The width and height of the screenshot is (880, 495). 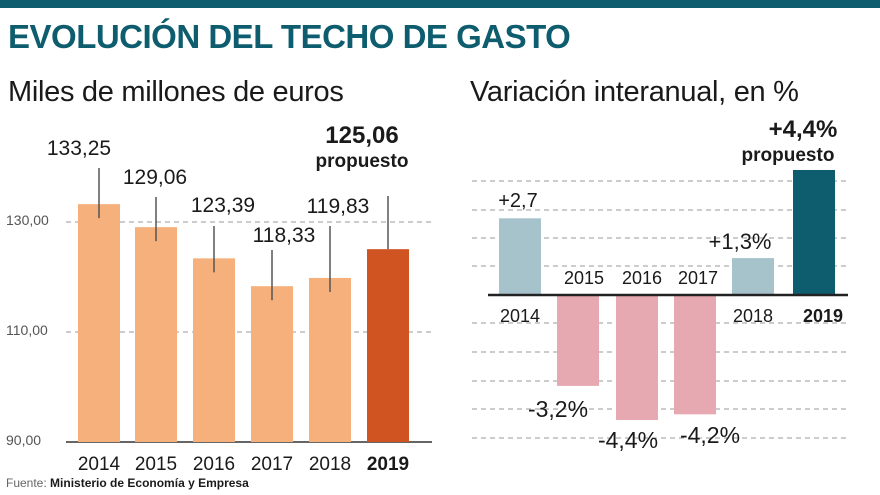 I want to click on data-label: 123,39, so click(x=223, y=205).